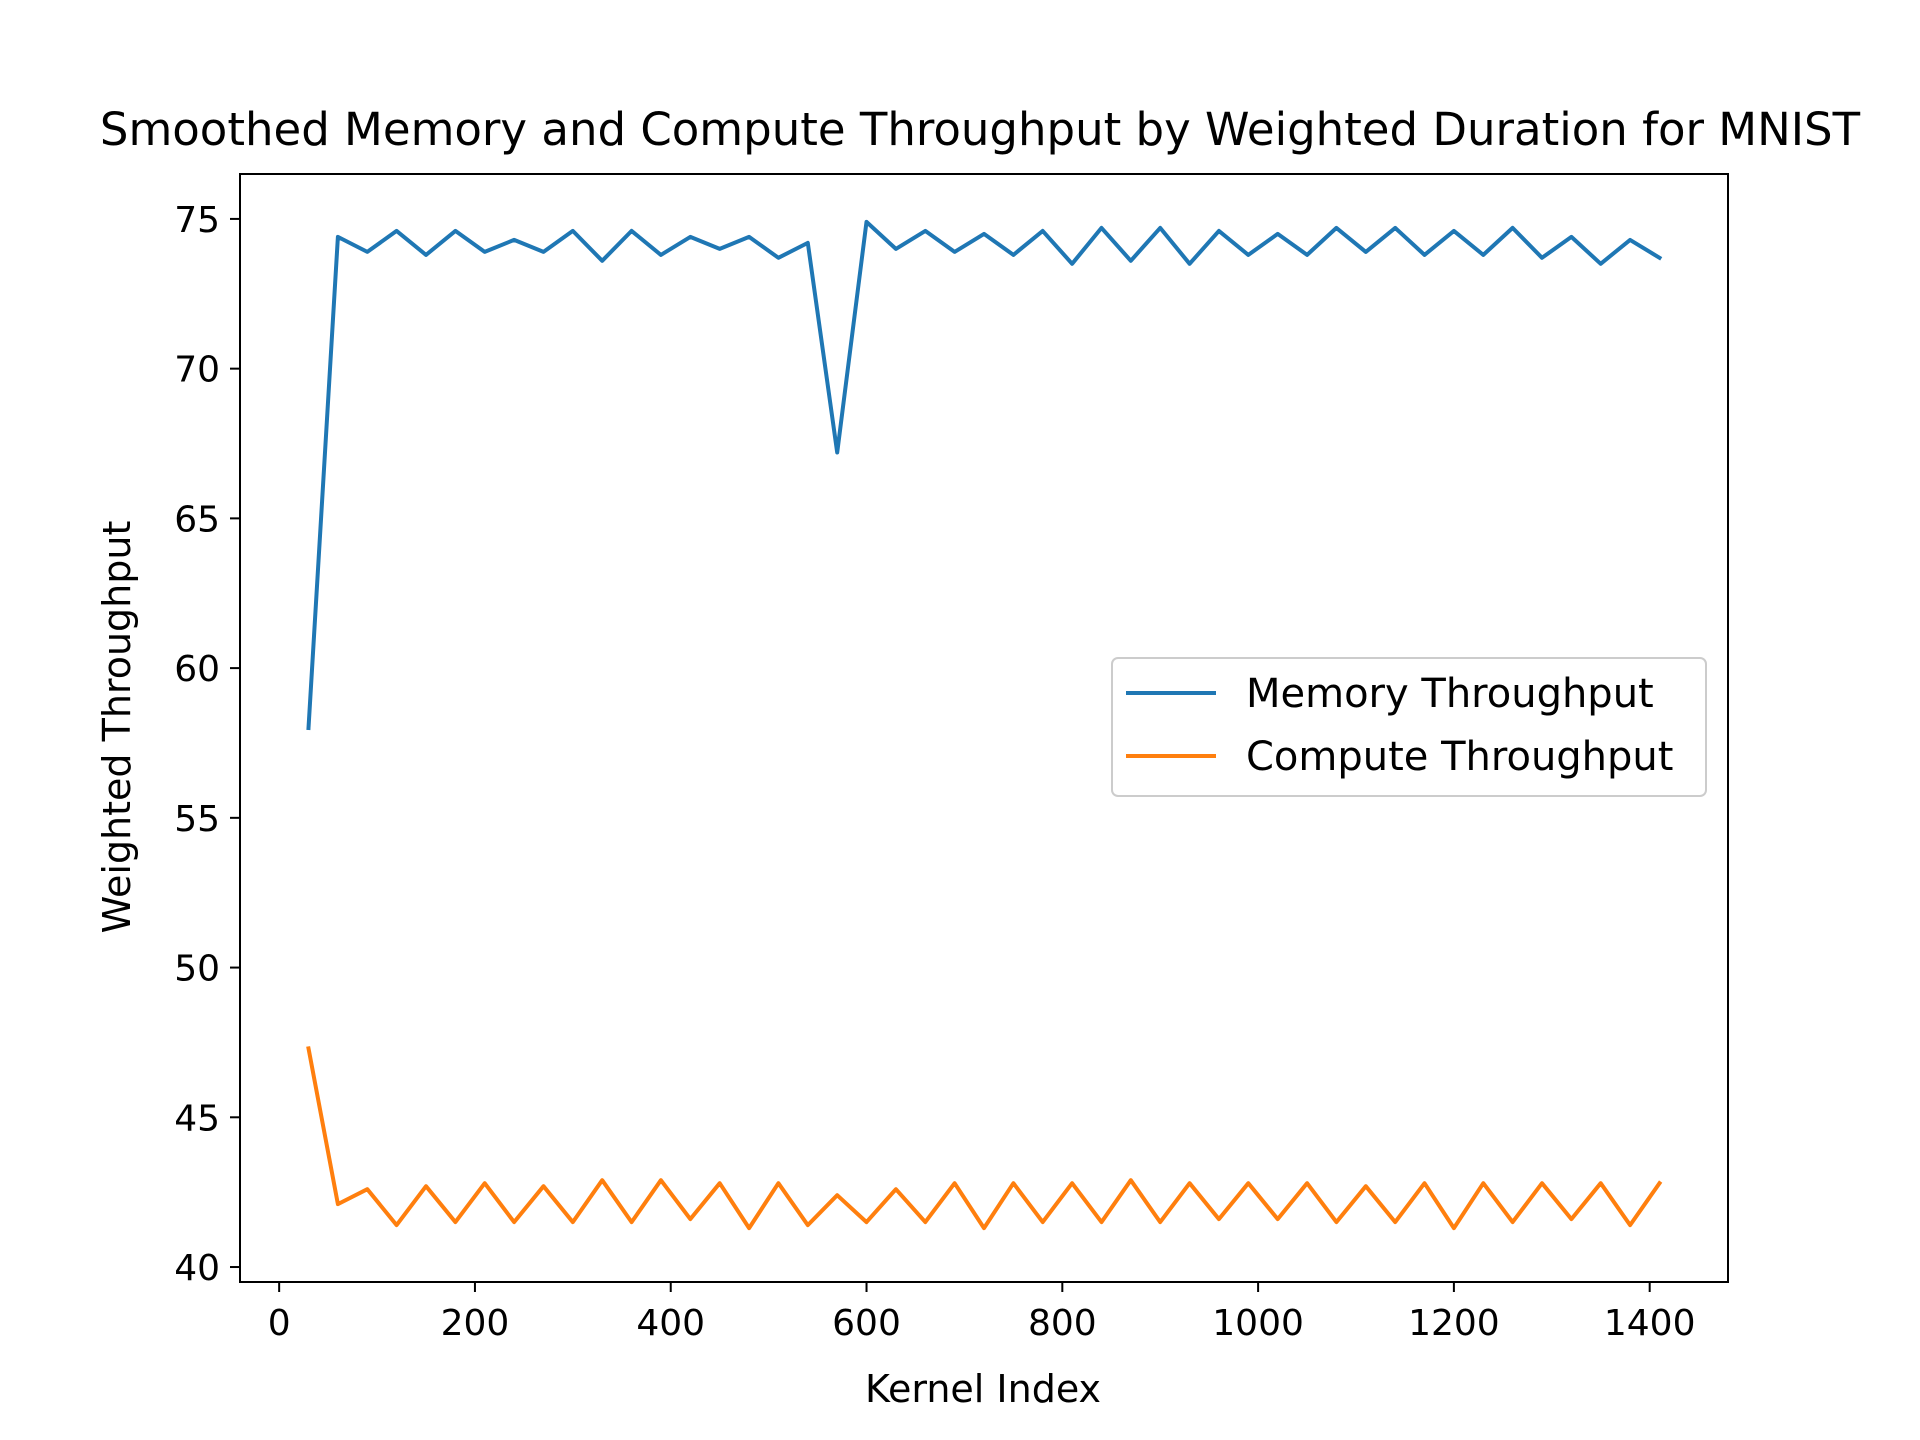 This screenshot has width=1920, height=1440. What do you see at coordinates (197, 819) in the screenshot?
I see `y-tick-label: 55` at bounding box center [197, 819].